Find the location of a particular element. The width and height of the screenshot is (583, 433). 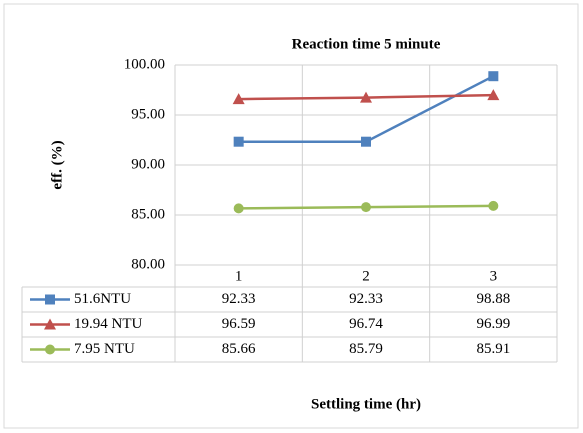

x-axis-label: Settling time (hr) is located at coordinates (366, 404).